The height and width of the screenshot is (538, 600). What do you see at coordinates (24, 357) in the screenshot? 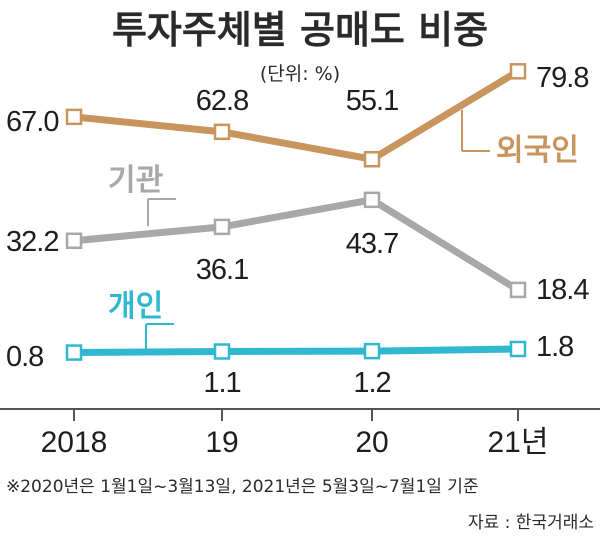
I see `data-label-2-0: 0.8` at bounding box center [24, 357].